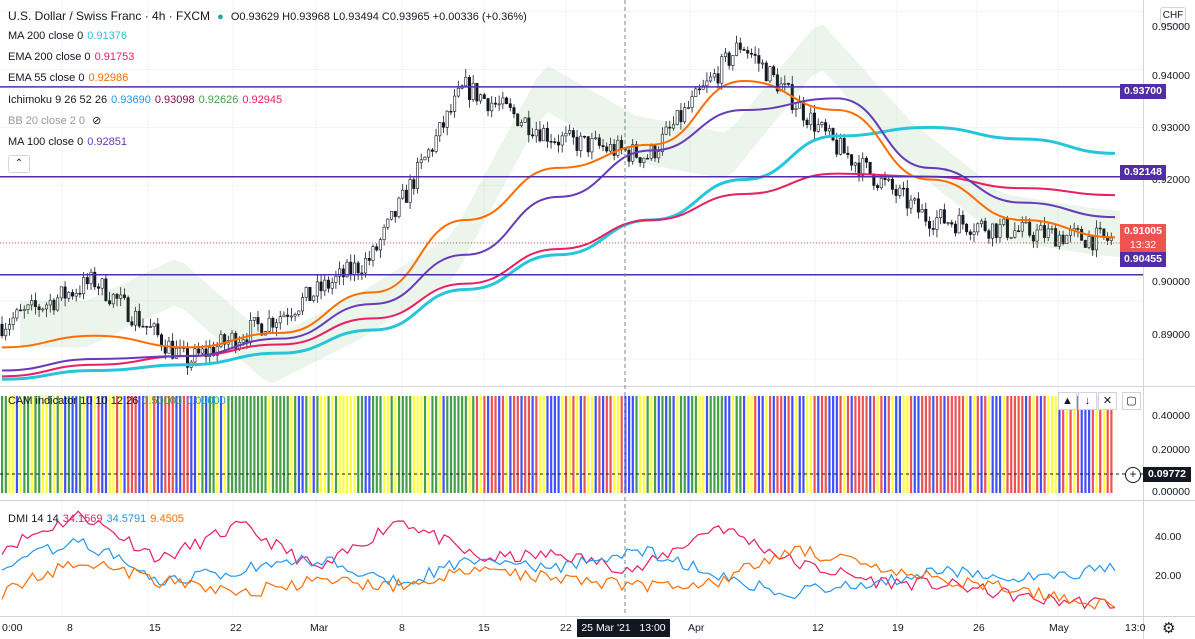  I want to click on chevron-up-icon: ⌃, so click(19, 164).